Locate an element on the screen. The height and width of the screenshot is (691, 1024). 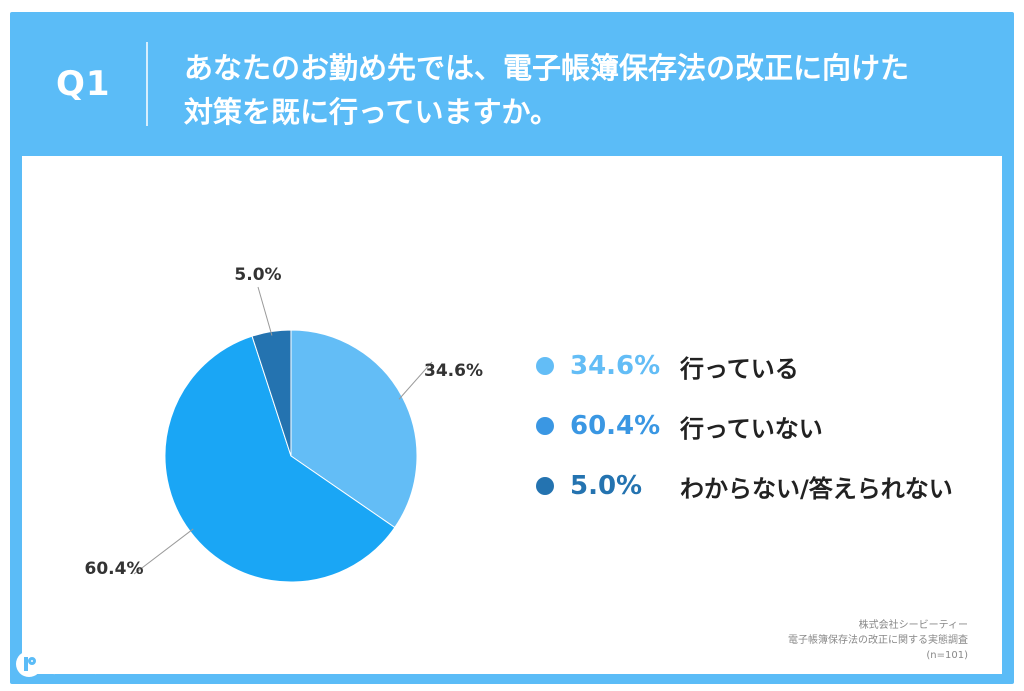
legend-item-3: 5.0% わからない/答えられない is located at coordinates (766, 486).